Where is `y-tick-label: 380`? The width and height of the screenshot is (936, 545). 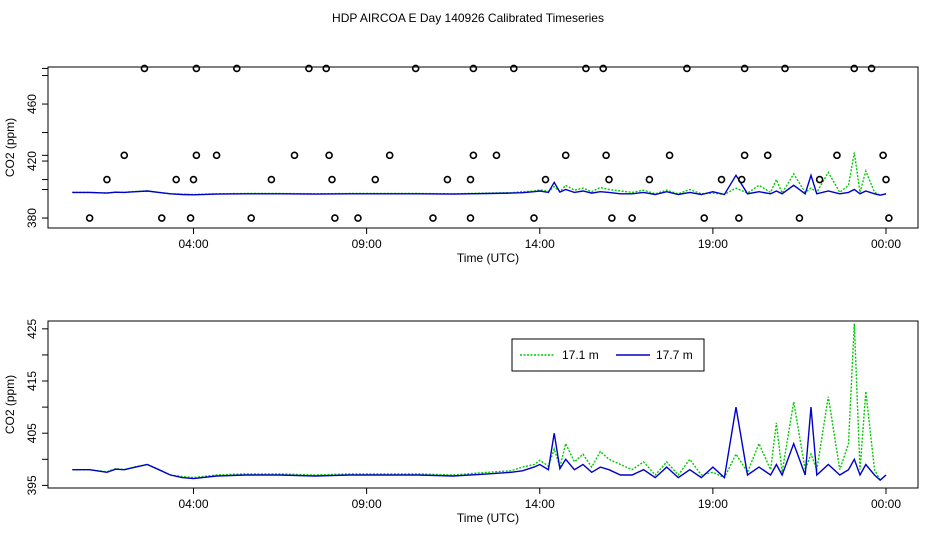 y-tick-label: 380 is located at coordinates (32, 218).